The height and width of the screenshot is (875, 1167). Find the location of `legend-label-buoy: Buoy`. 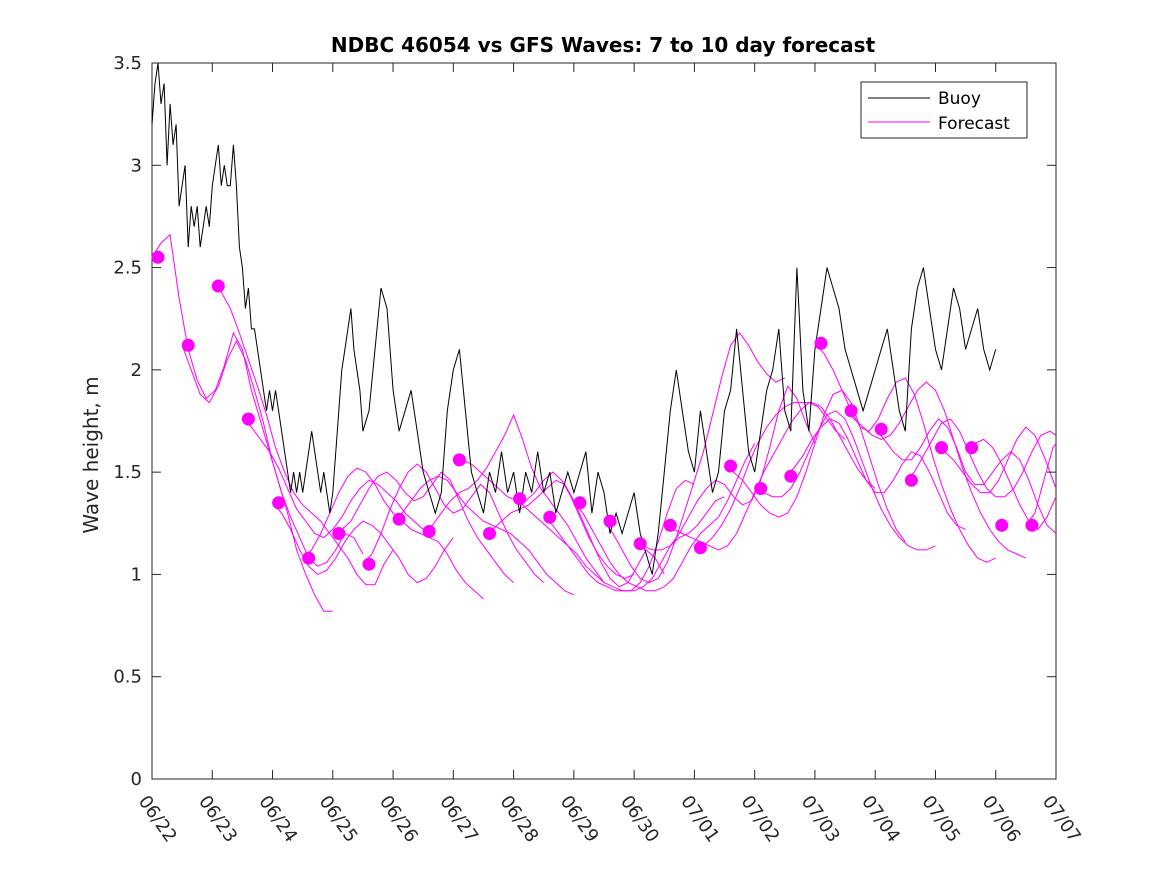

legend-label-buoy: Buoy is located at coordinates (959, 99).